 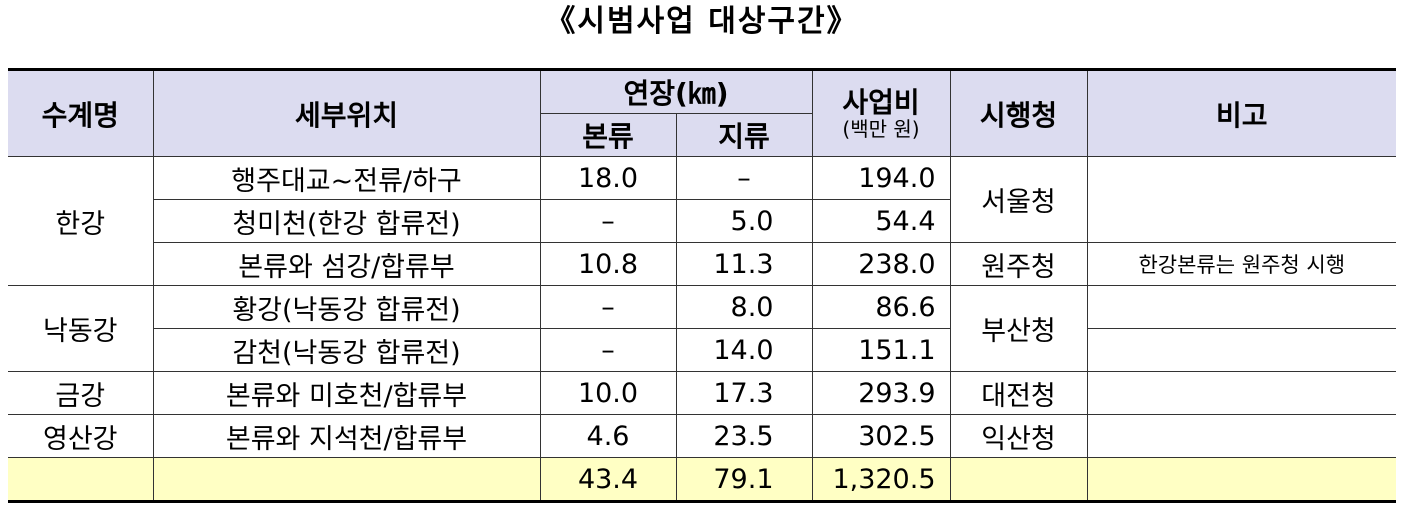 I want to click on cell: 14.0, so click(x=744, y=350).